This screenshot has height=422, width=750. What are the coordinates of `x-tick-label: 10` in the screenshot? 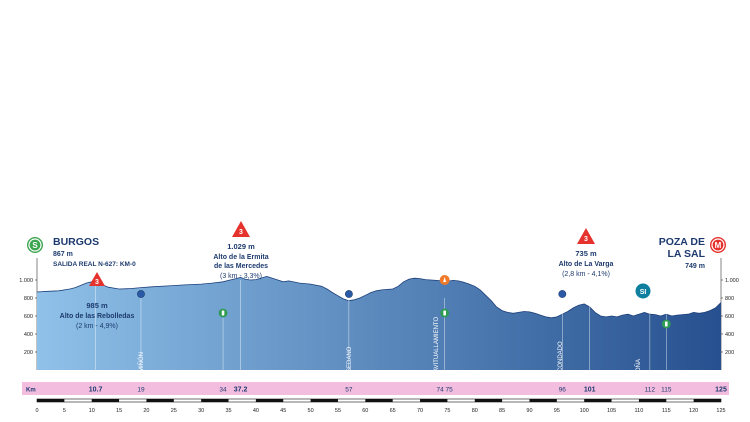 It's located at (92, 411).